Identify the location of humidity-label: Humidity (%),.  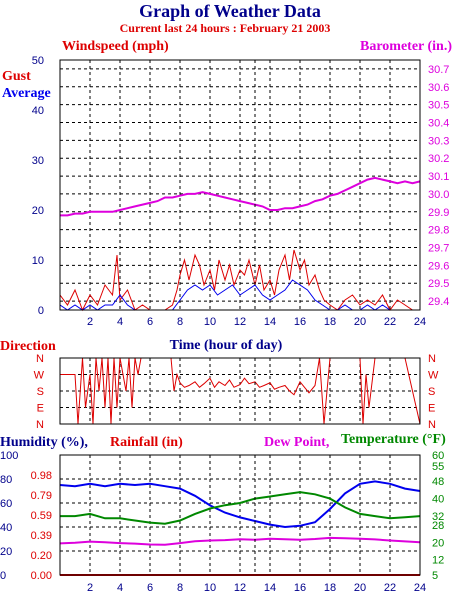
(44, 442).